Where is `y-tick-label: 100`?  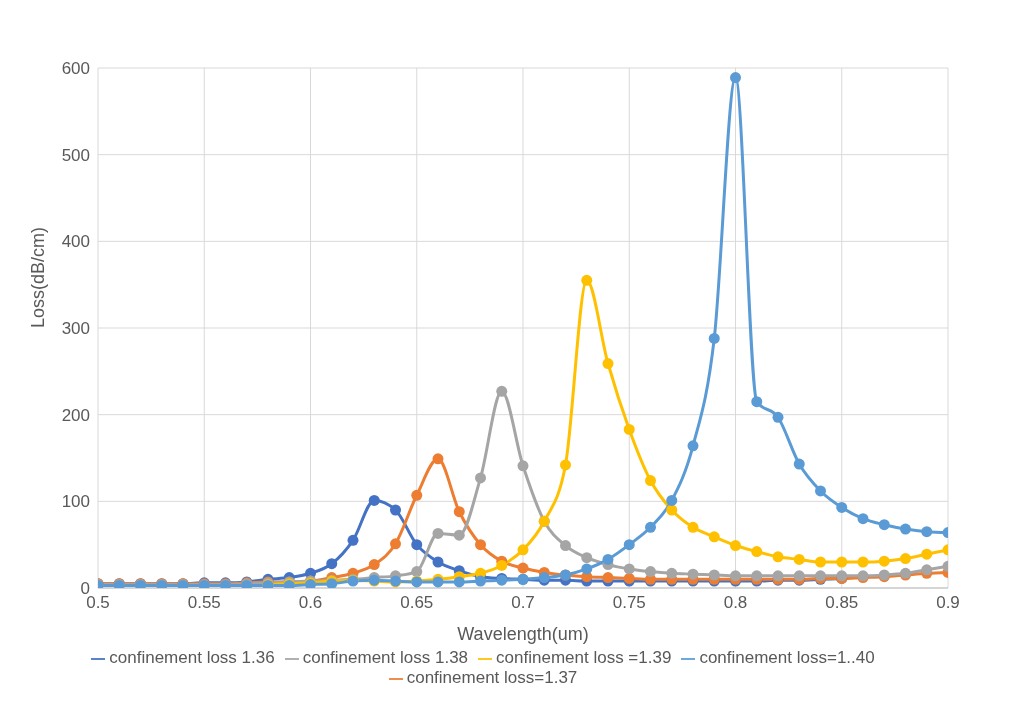 y-tick-label: 100 is located at coordinates (75, 502).